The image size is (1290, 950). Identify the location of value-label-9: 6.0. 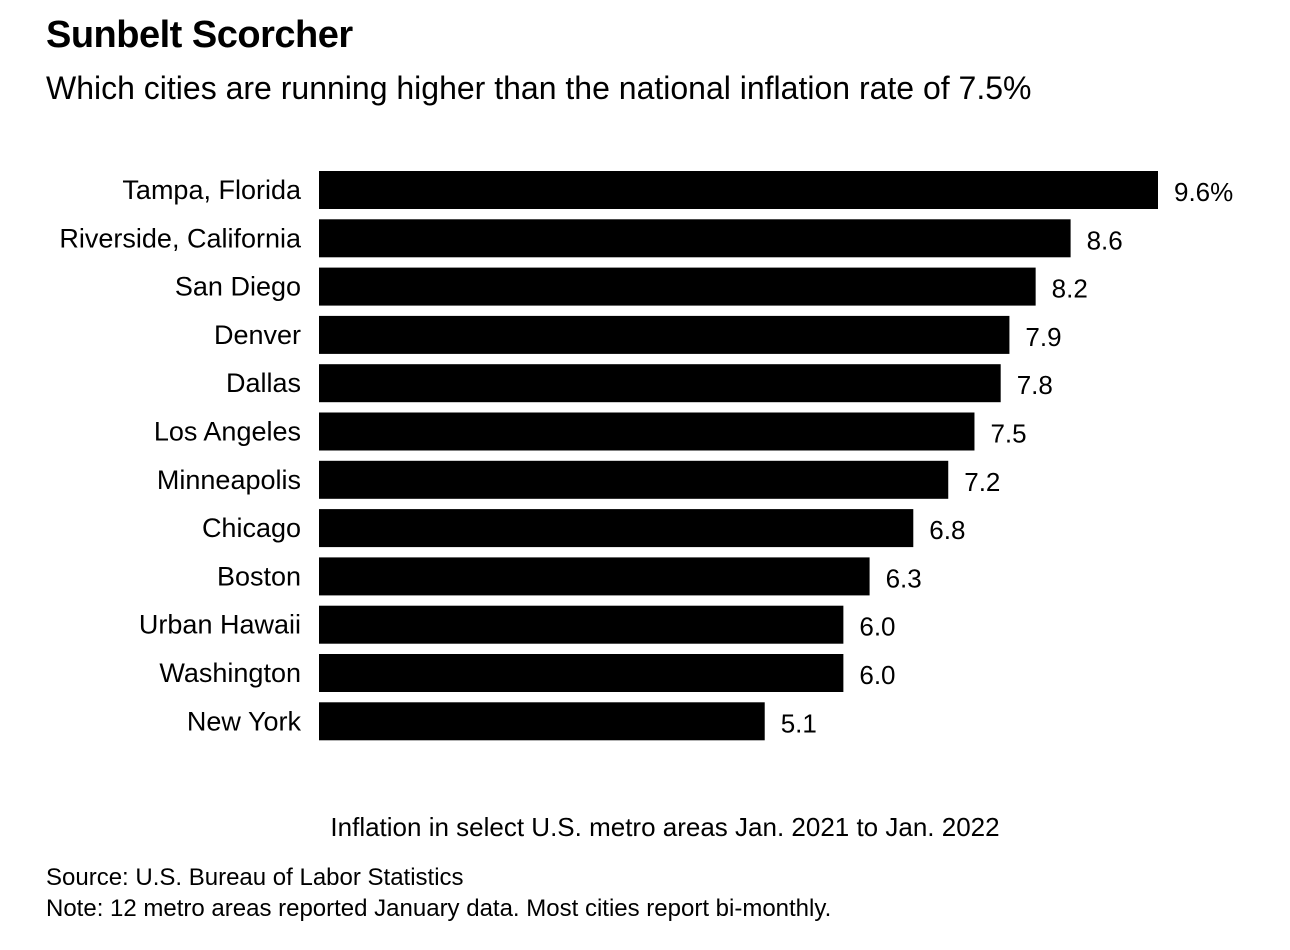
(877, 627).